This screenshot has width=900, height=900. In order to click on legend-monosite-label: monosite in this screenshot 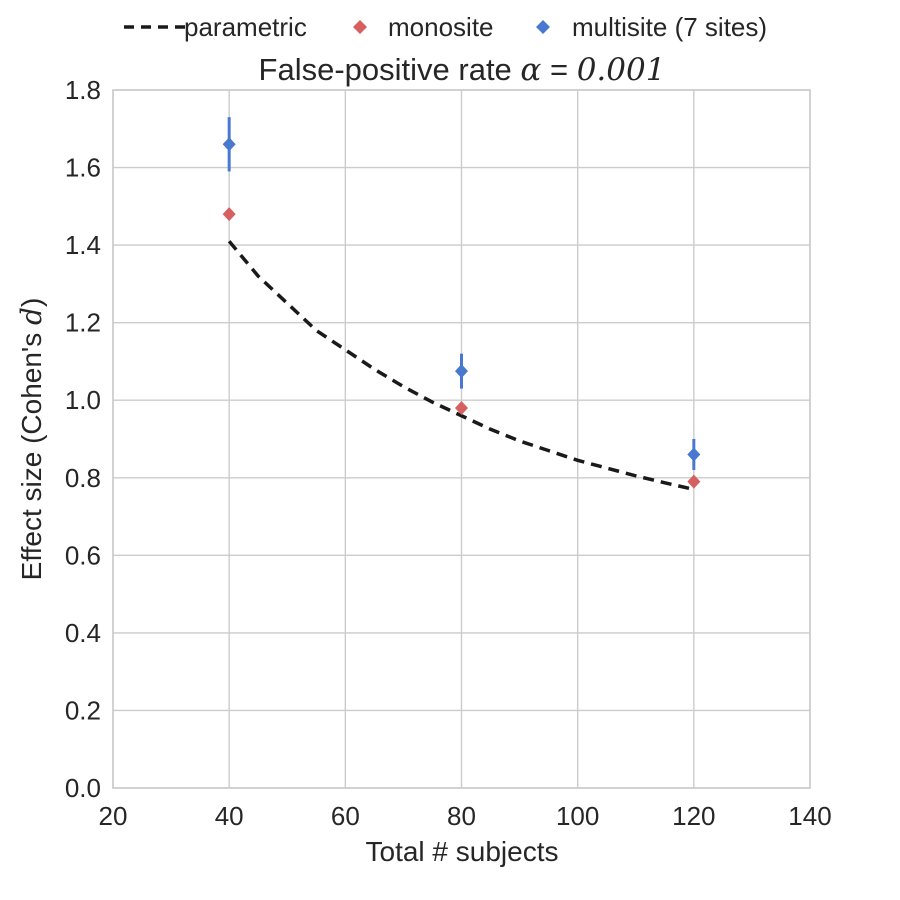, I will do `click(441, 27)`.